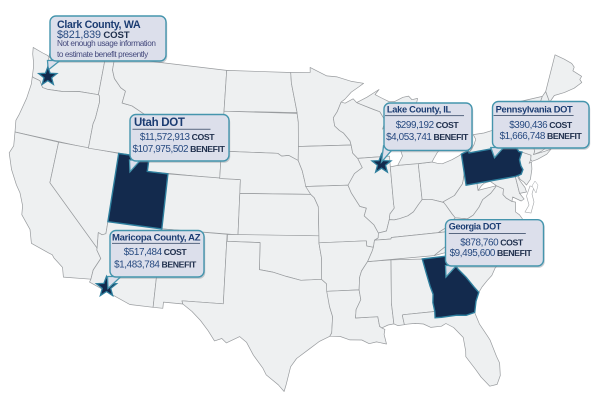 The image size is (600, 404). What do you see at coordinates (156, 252) in the screenshot?
I see `svg-text: $517,484 COST` at bounding box center [156, 252].